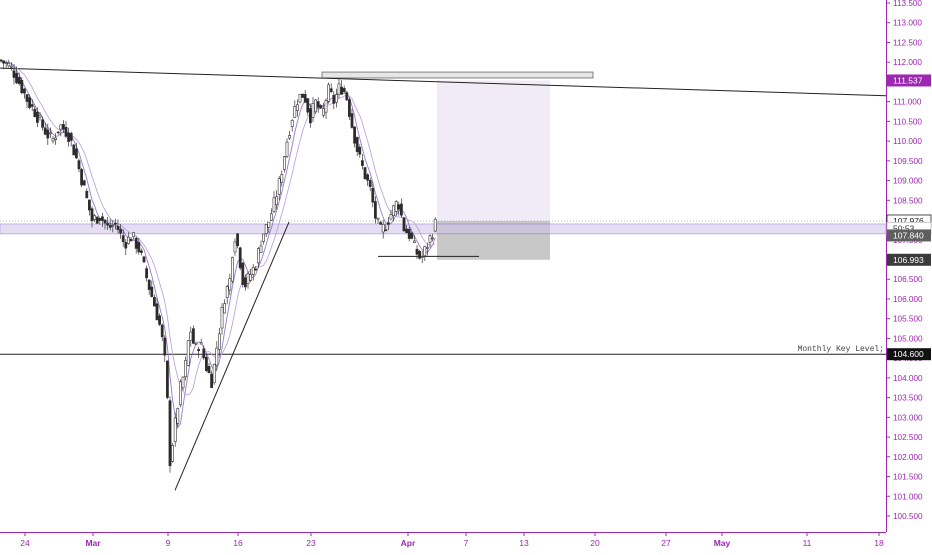 This screenshot has height=555, width=932. Describe the element at coordinates (493, 150) in the screenshot. I see `target-zone-box` at that location.